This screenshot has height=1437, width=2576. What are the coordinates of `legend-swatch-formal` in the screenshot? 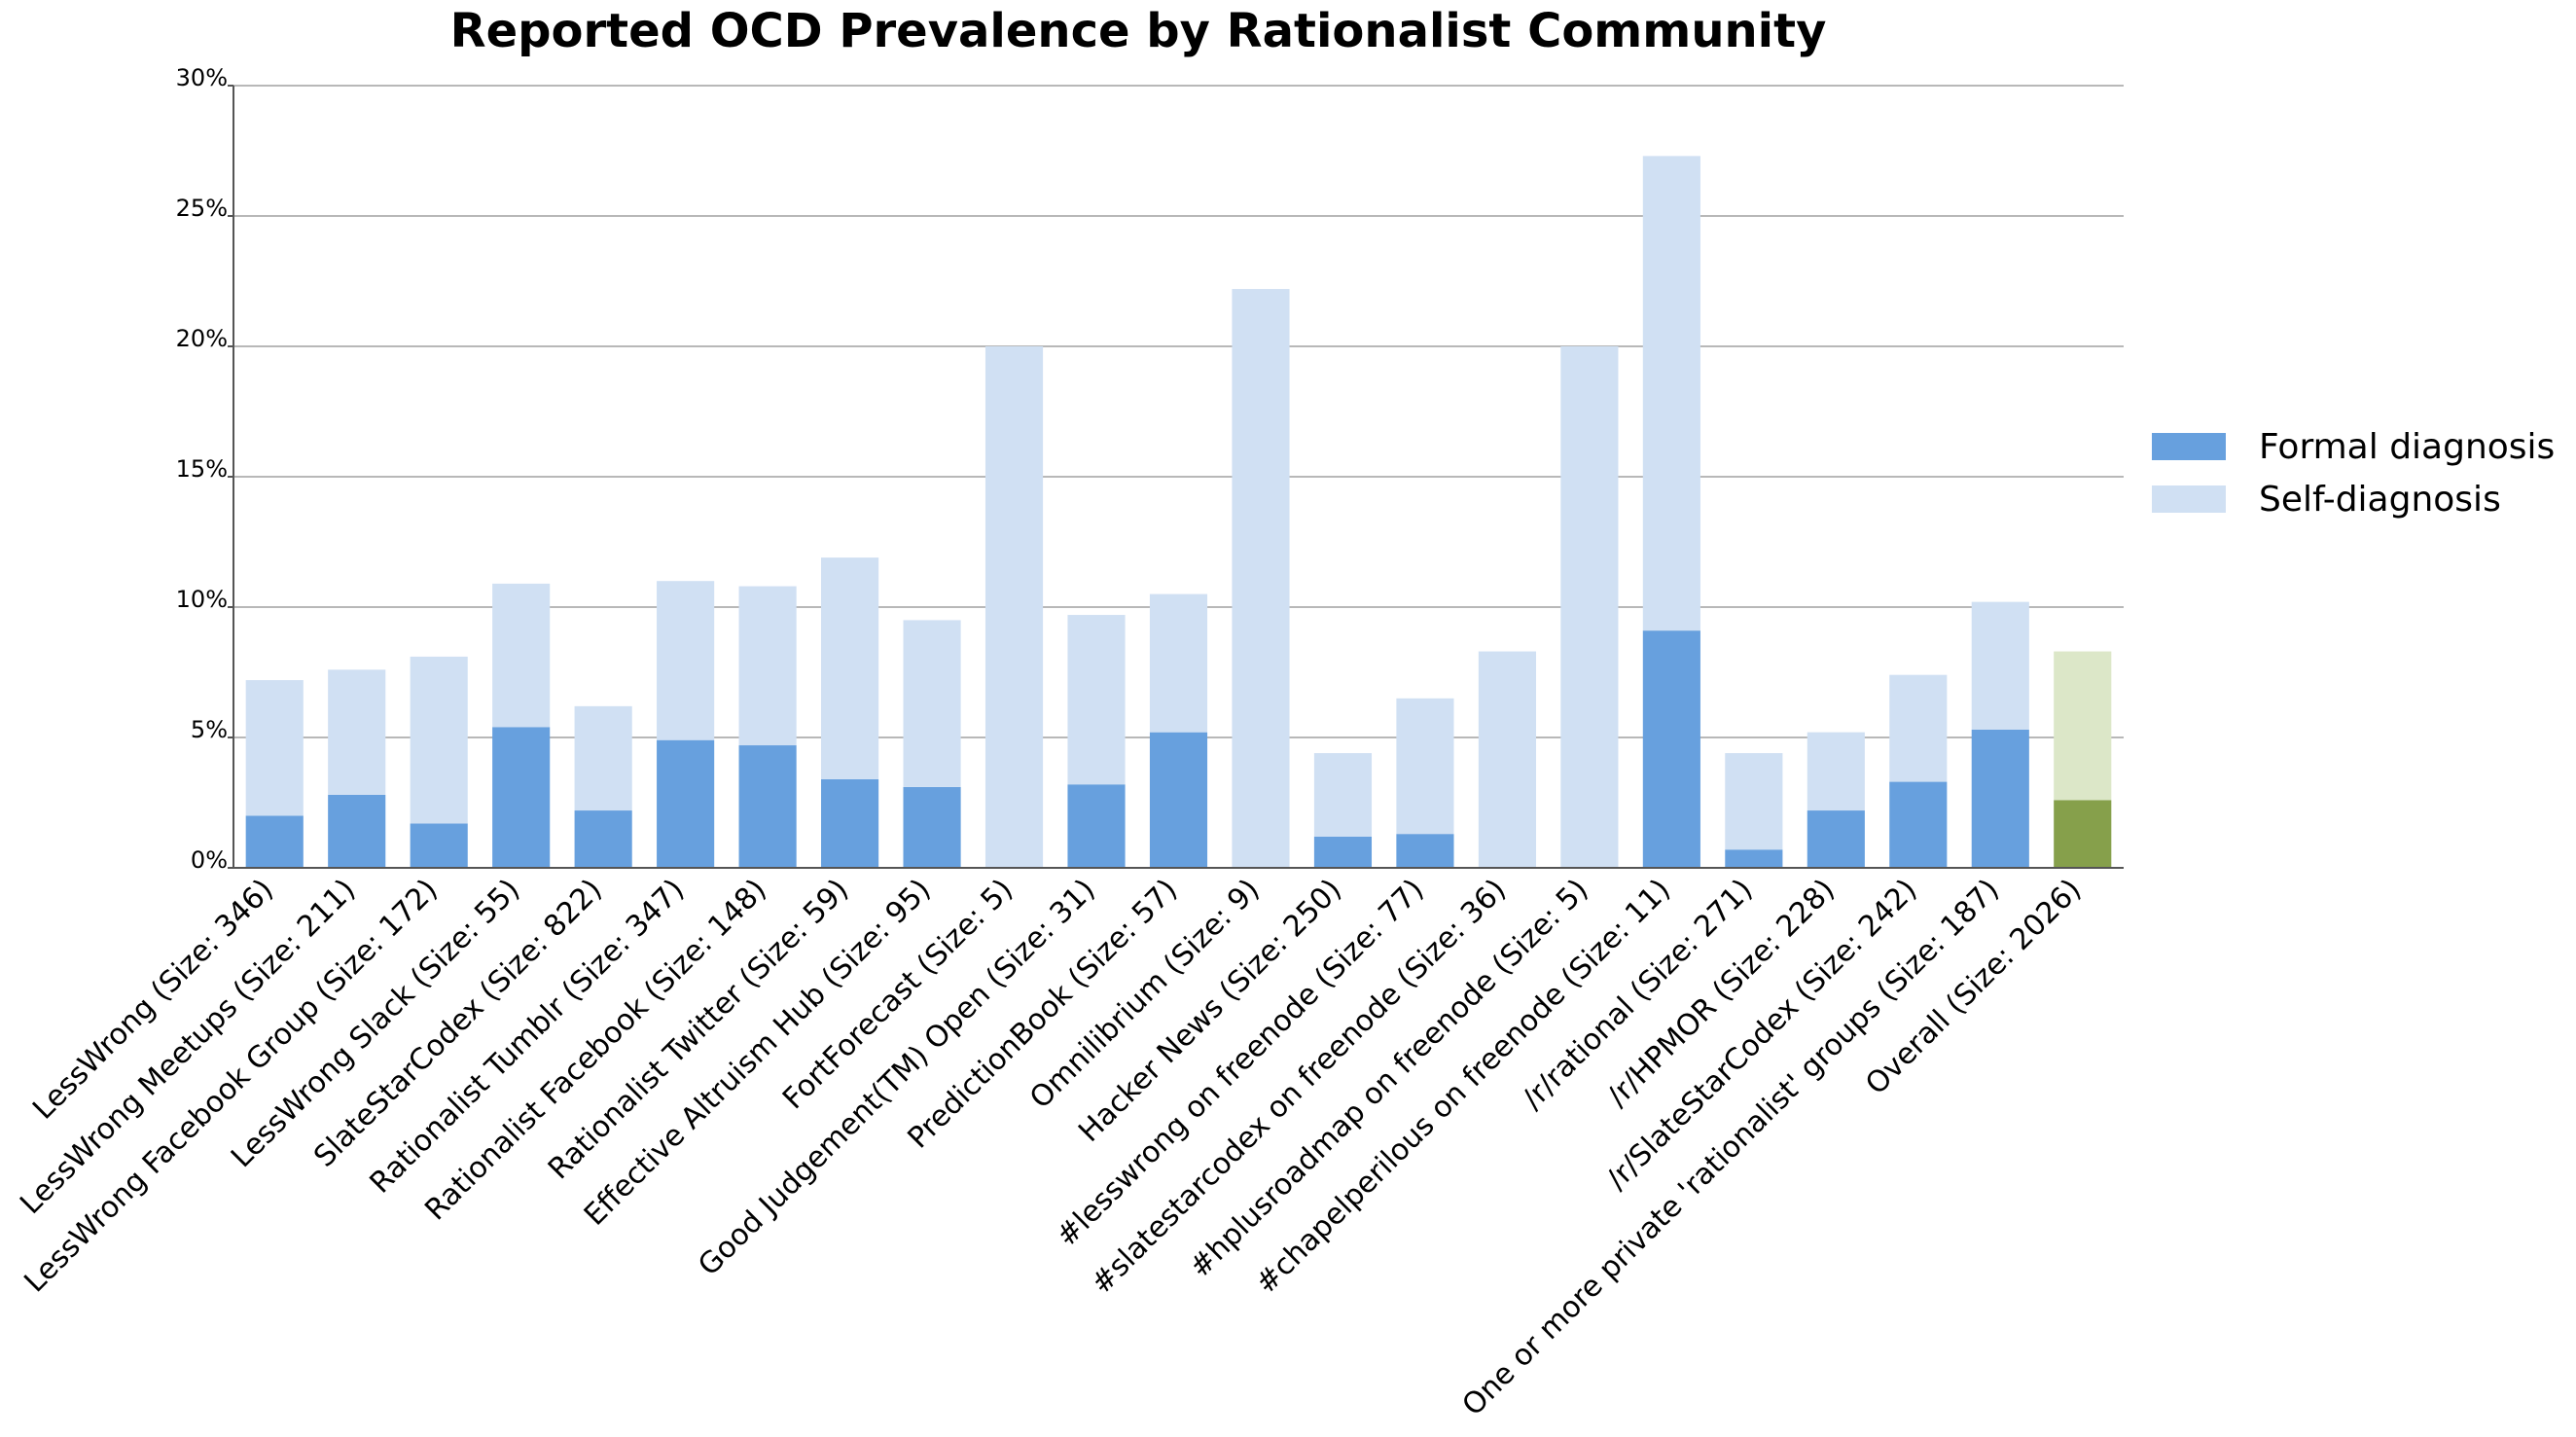 It's located at (2189, 446).